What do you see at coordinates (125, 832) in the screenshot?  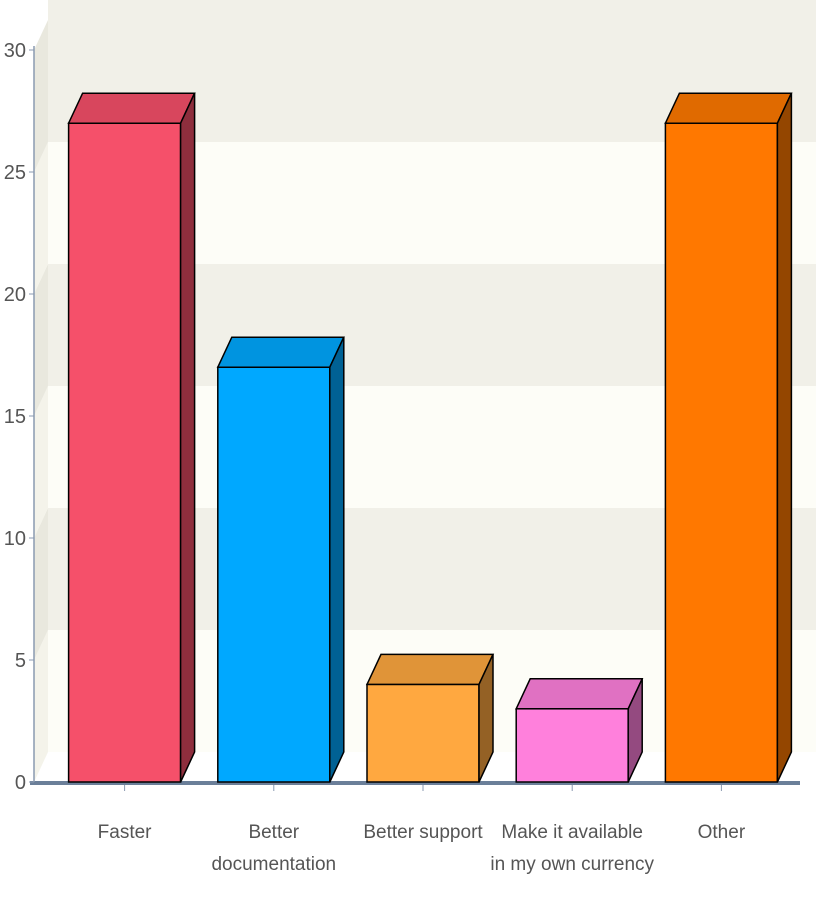 I see `x-tick-label: Faster` at bounding box center [125, 832].